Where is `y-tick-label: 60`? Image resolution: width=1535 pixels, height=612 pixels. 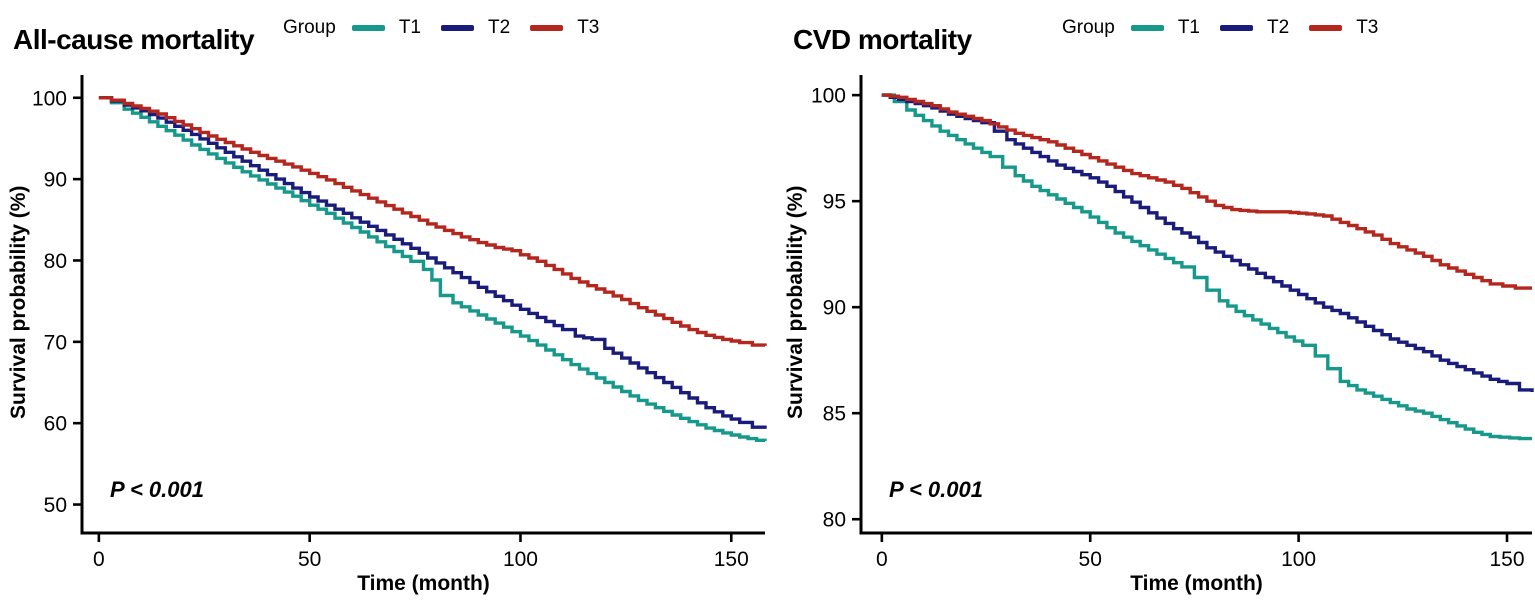 y-tick-label: 60 is located at coordinates (55, 424).